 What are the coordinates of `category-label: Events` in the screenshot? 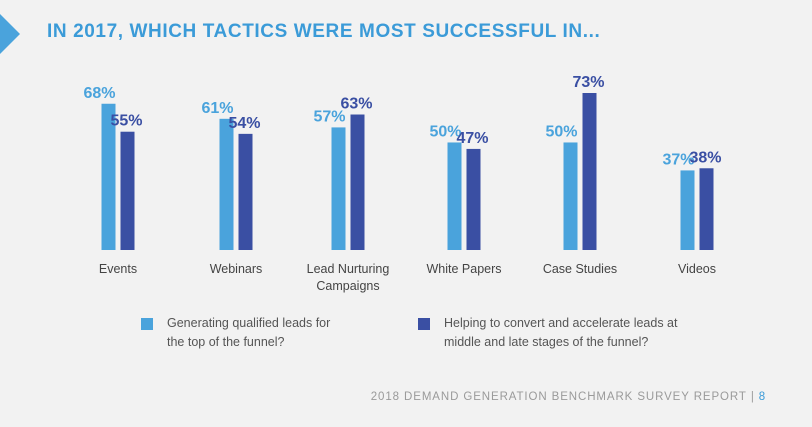 It's located at (118, 269).